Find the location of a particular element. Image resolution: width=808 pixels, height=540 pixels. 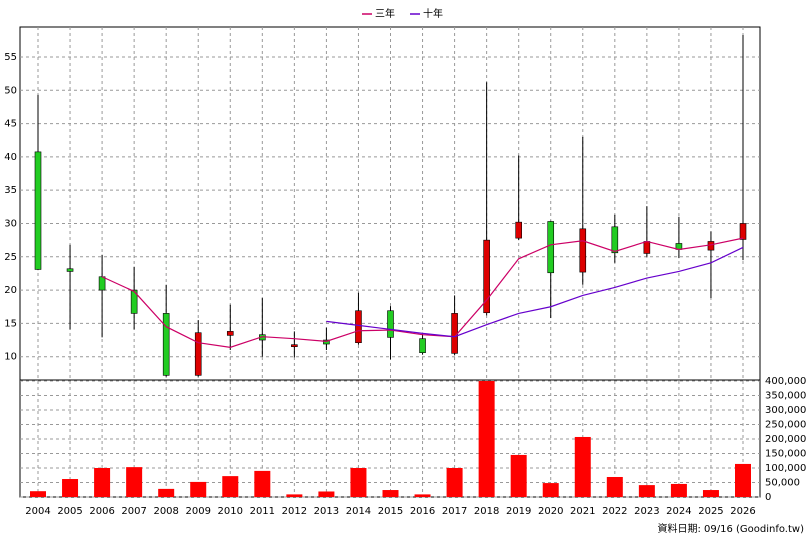

y2-tick-label: 400,000 is located at coordinates (785, 381).